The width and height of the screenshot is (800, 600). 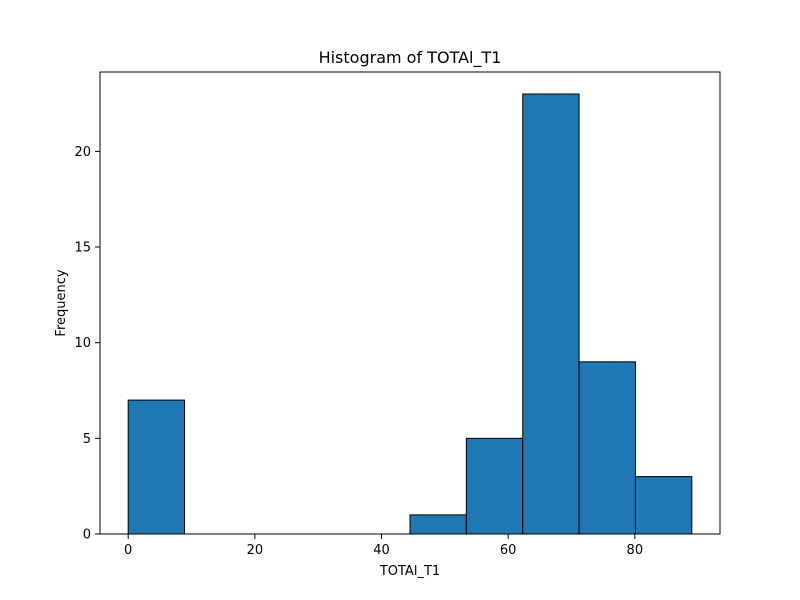 I want to click on x-axis-label: TOTAl_T1, so click(x=409, y=571).